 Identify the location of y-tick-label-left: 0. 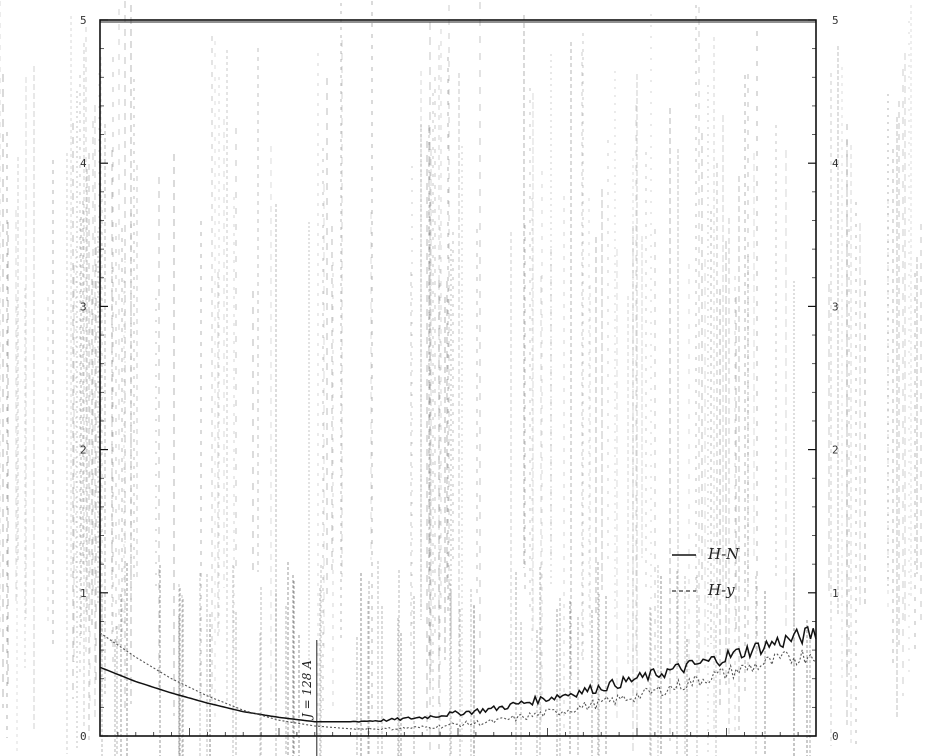
(83, 736).